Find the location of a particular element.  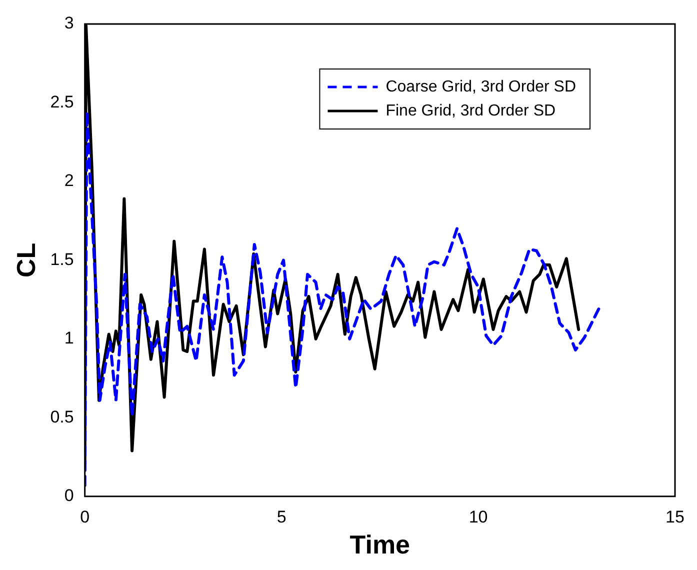

x-tick-label: 5 is located at coordinates (281, 516).